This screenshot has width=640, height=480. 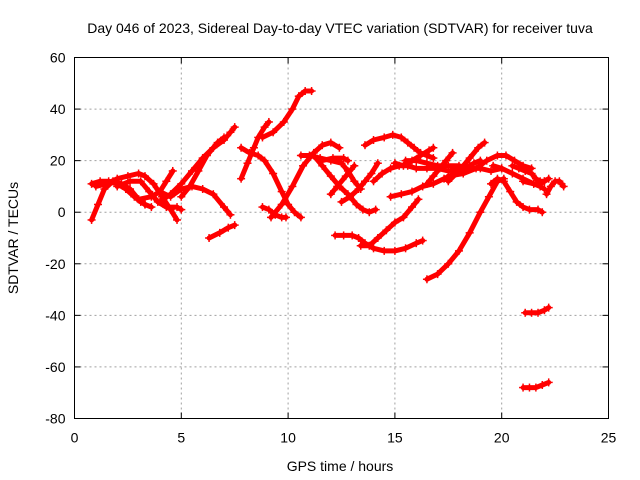 What do you see at coordinates (395, 438) in the screenshot?
I see `x-tick-label: 15` at bounding box center [395, 438].